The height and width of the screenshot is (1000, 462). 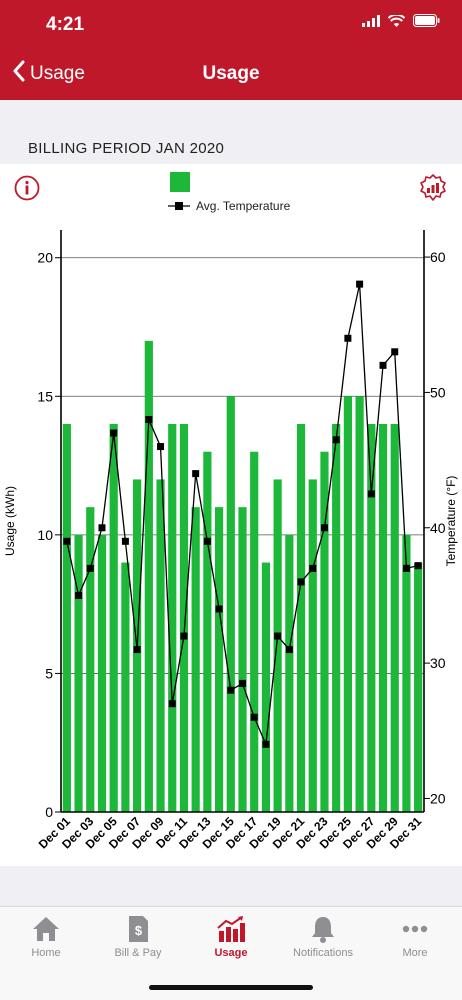 I want to click on back-label: Usage, so click(x=57, y=73).